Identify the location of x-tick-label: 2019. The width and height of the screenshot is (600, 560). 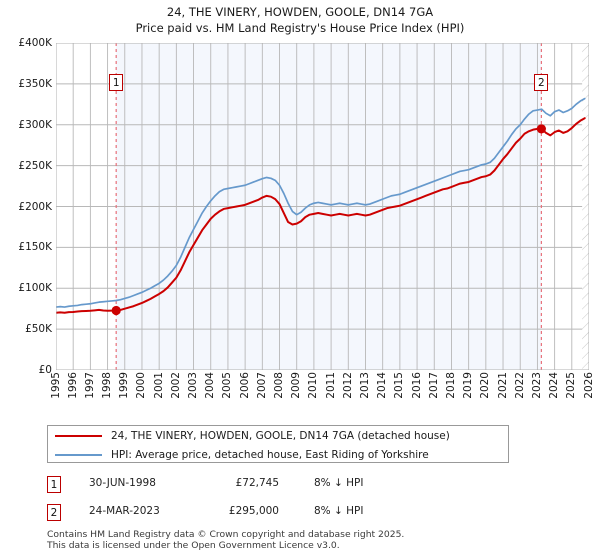
(468, 385).